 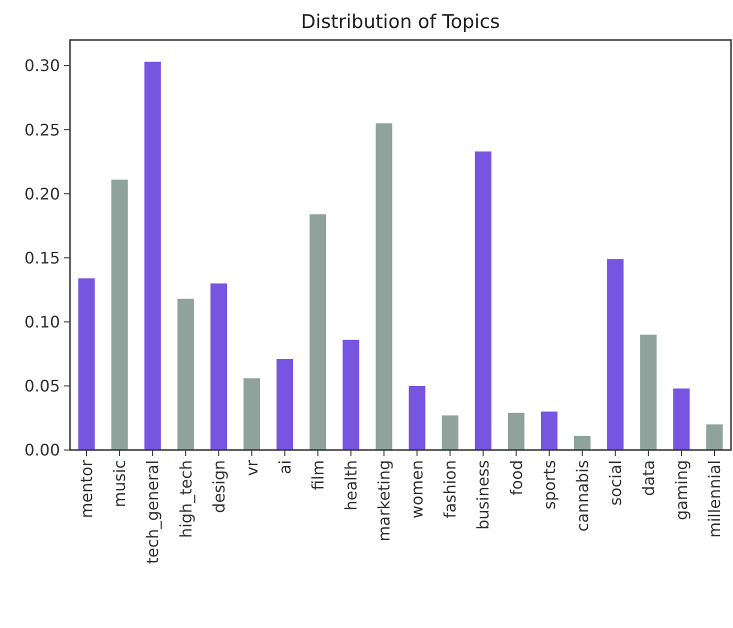 What do you see at coordinates (549, 485) in the screenshot?
I see `x-tick-label: sports` at bounding box center [549, 485].